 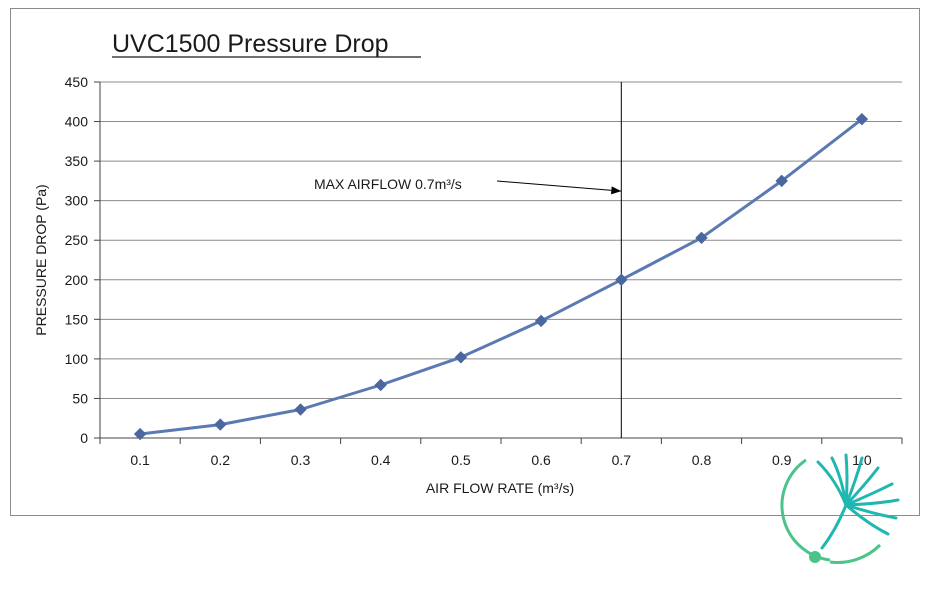 What do you see at coordinates (500, 460) in the screenshot?
I see `x-tick-labels: 0.1 0.2 0.3 0.4 0.5 0.6 0.7 0.8 0.9 1.0` at bounding box center [500, 460].